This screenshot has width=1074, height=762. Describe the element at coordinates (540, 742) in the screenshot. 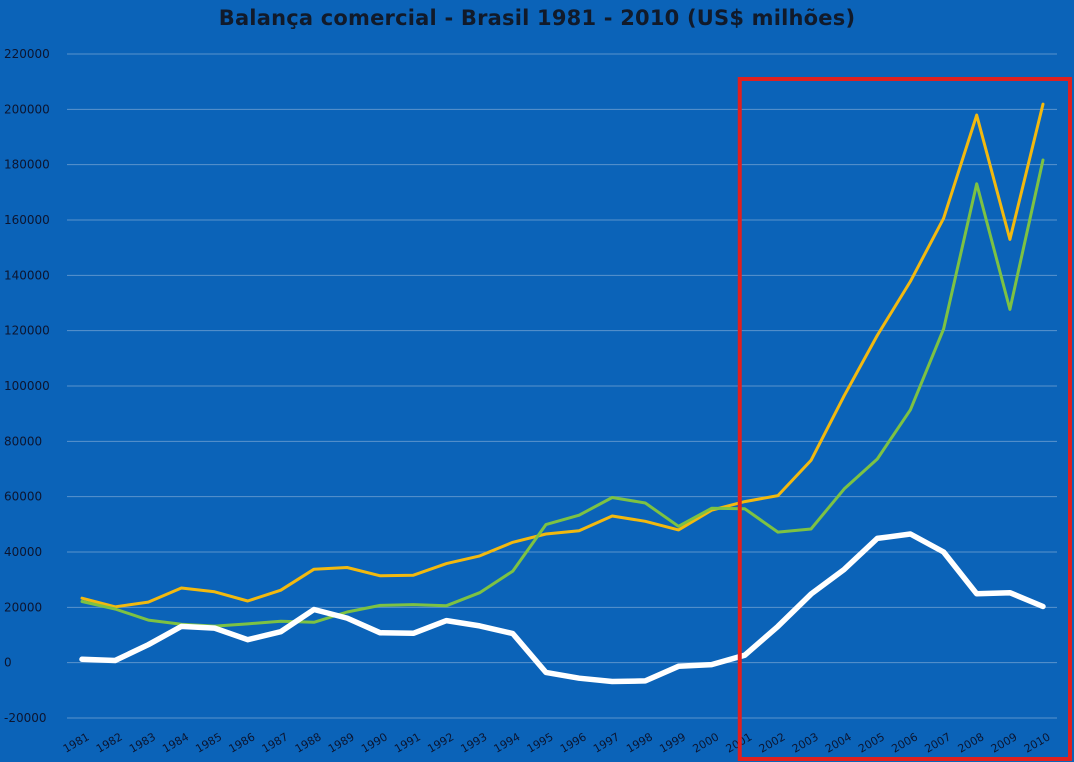

I see `x-tick-label: 1995` at that location.